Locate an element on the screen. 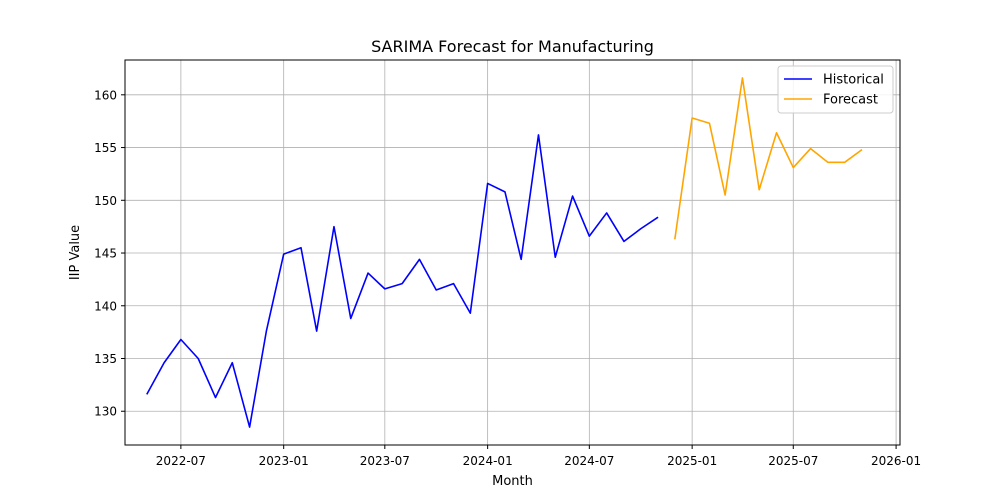  y-axis-label: IIP Value is located at coordinates (75, 252).